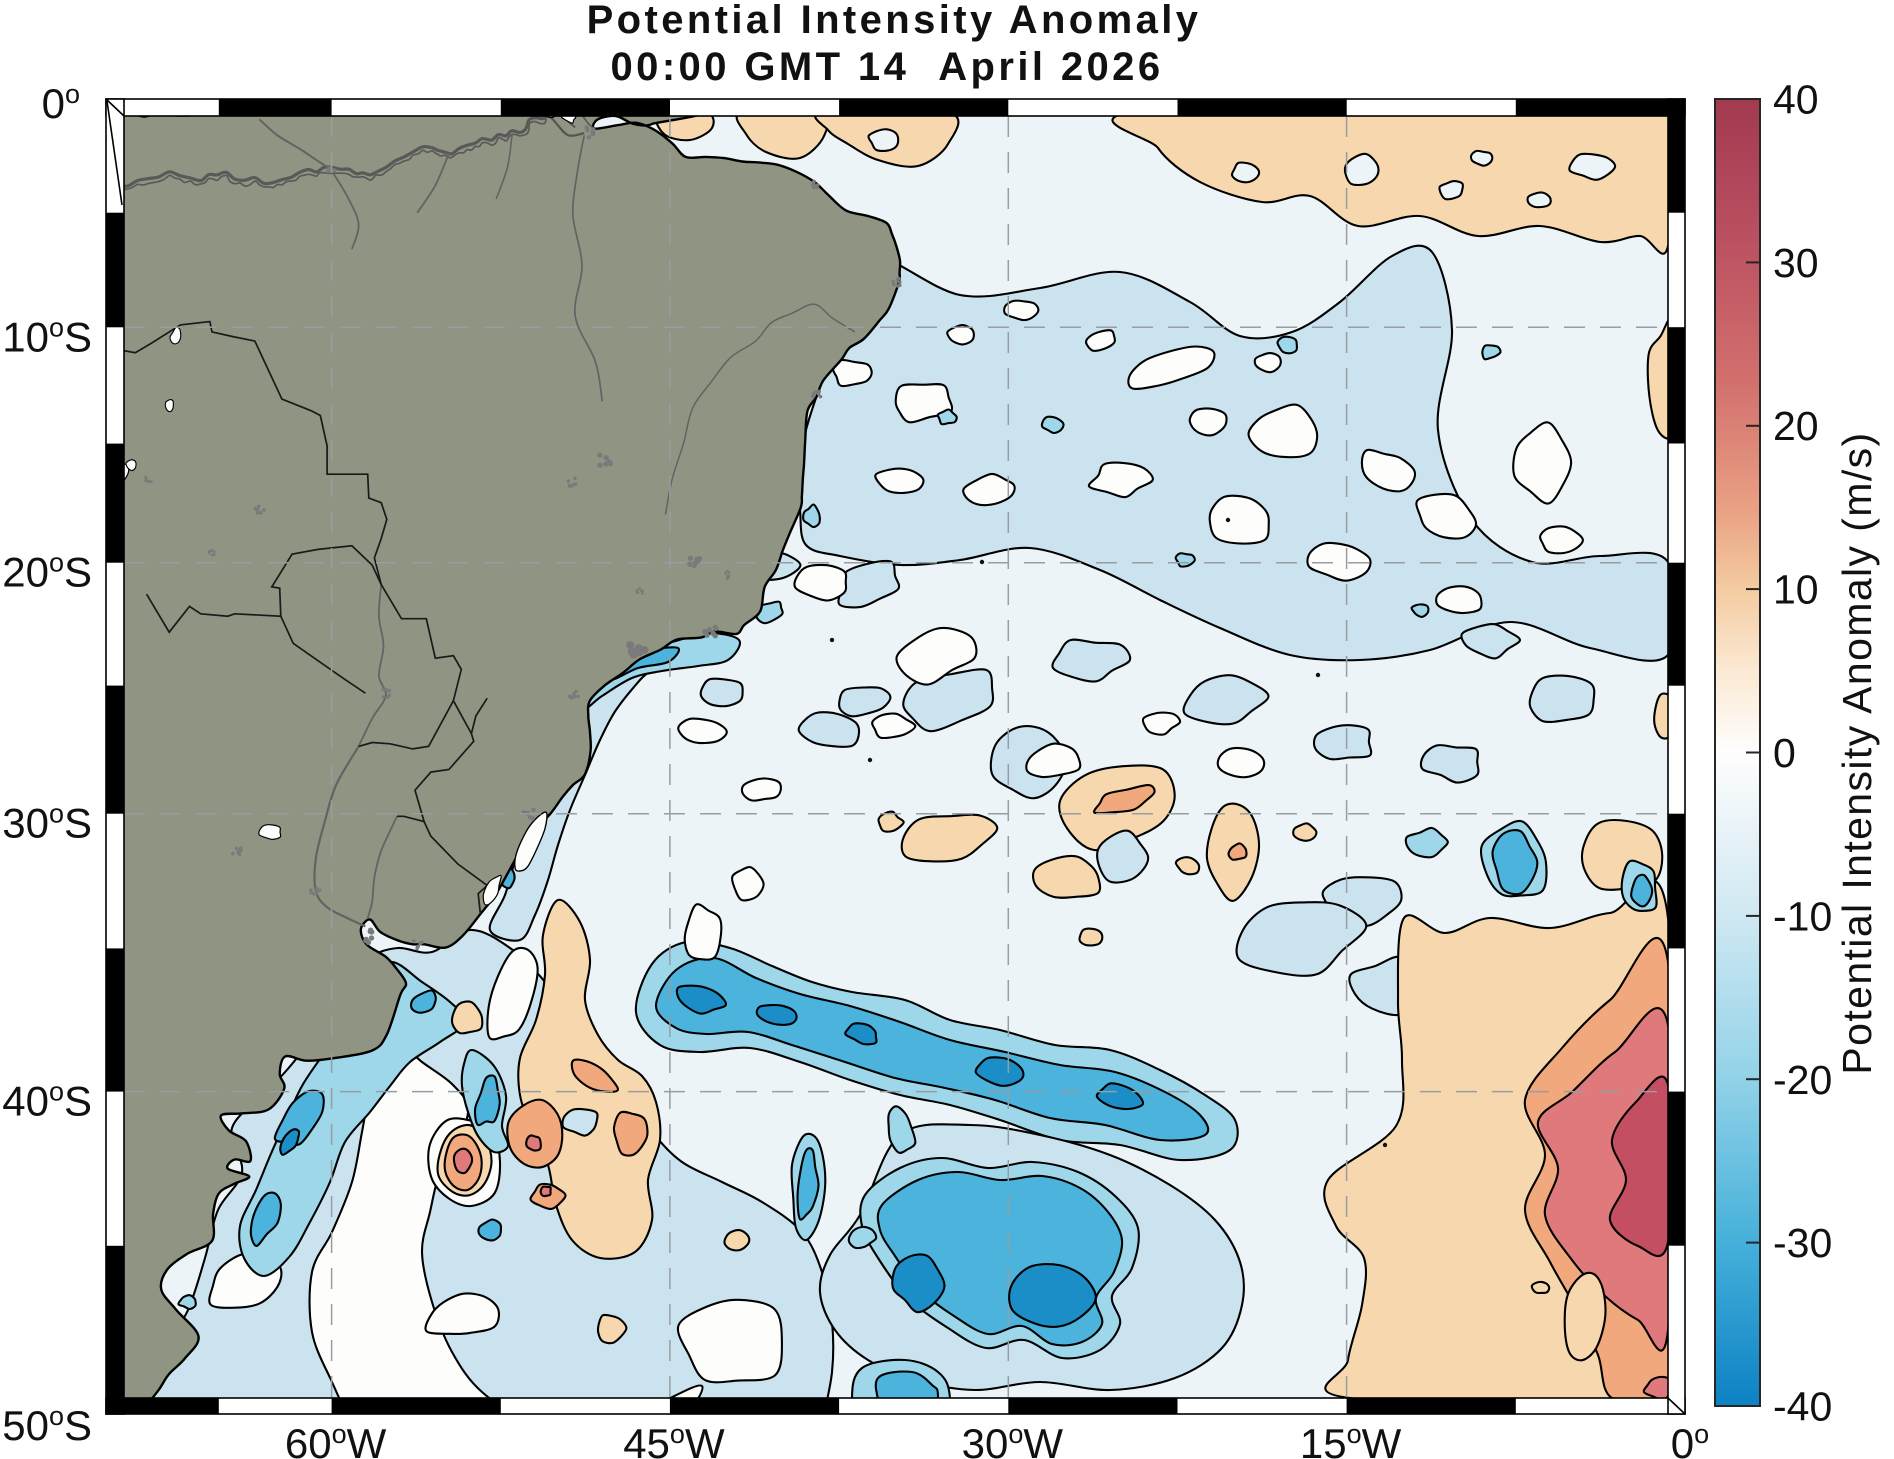  What do you see at coordinates (1796, 426) in the screenshot?
I see `svg-text: 20` at bounding box center [1796, 426].